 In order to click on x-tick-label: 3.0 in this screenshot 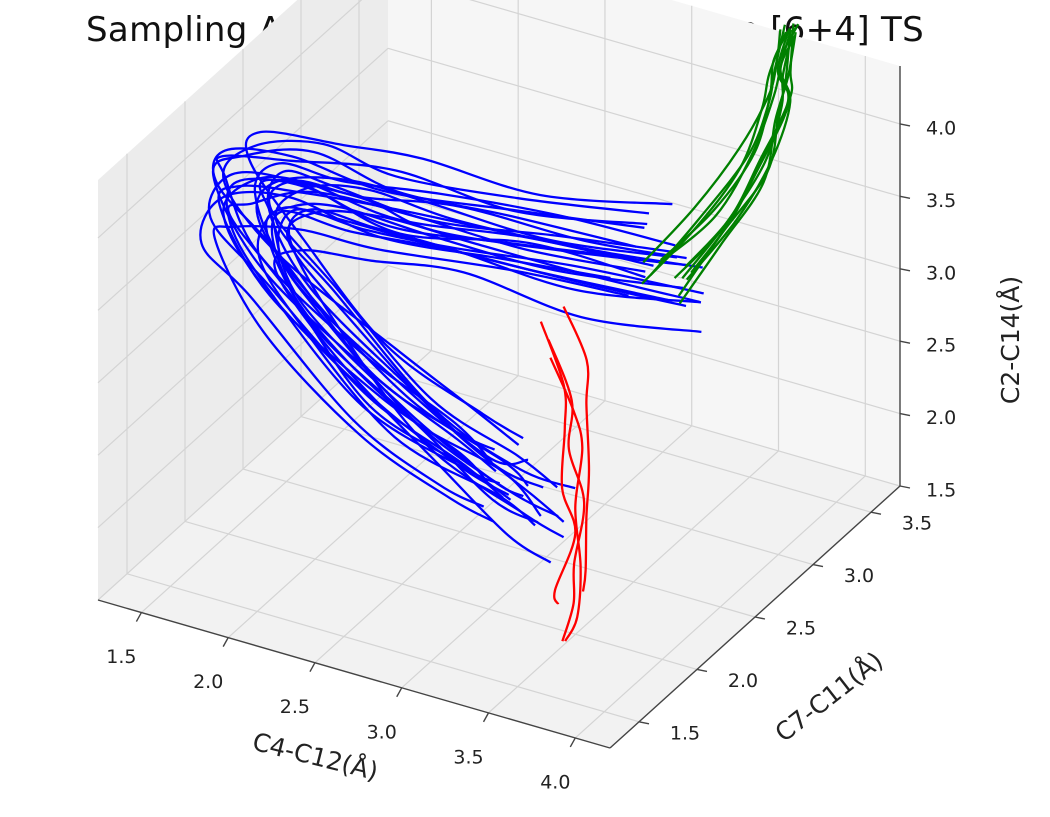, I will do `click(382, 732)`.